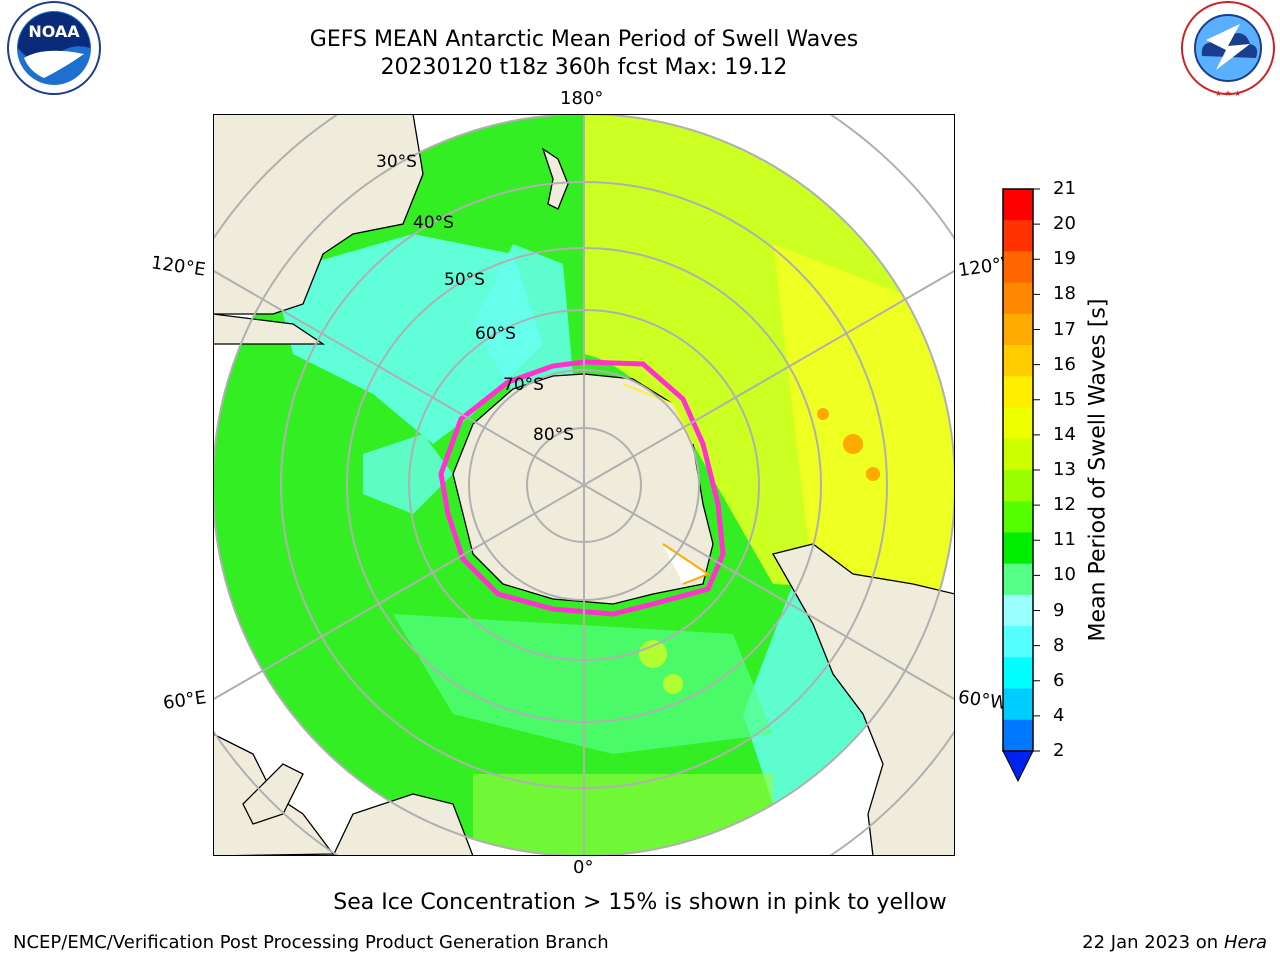 The width and height of the screenshot is (1280, 960). I want to click on lat-label-60s: 60°S, so click(495, 334).